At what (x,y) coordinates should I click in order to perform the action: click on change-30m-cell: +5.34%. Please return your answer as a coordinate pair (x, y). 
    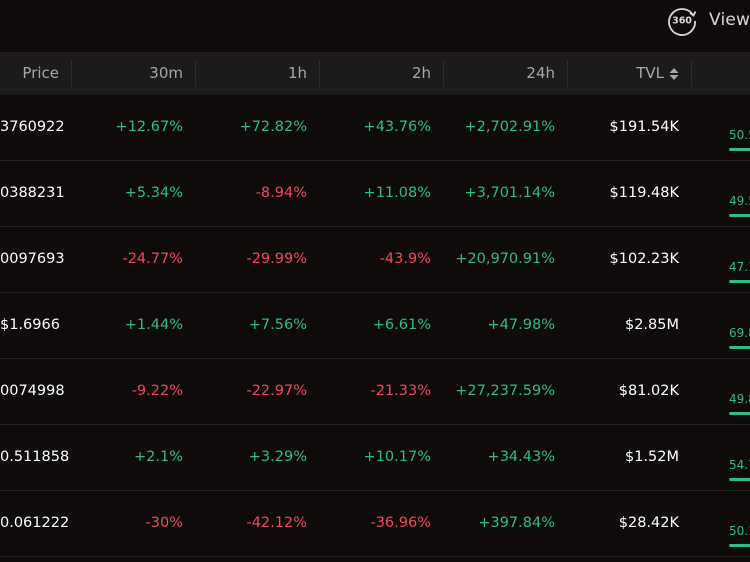
    Looking at the image, I should click on (153, 193).